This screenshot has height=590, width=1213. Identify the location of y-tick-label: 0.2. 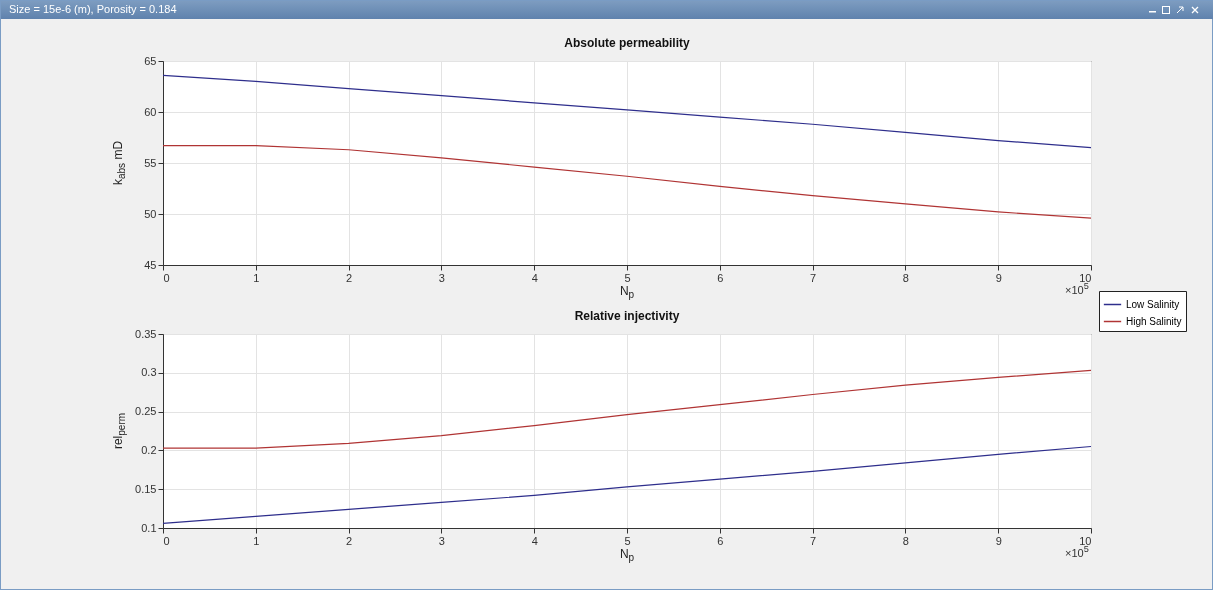
(149, 449).